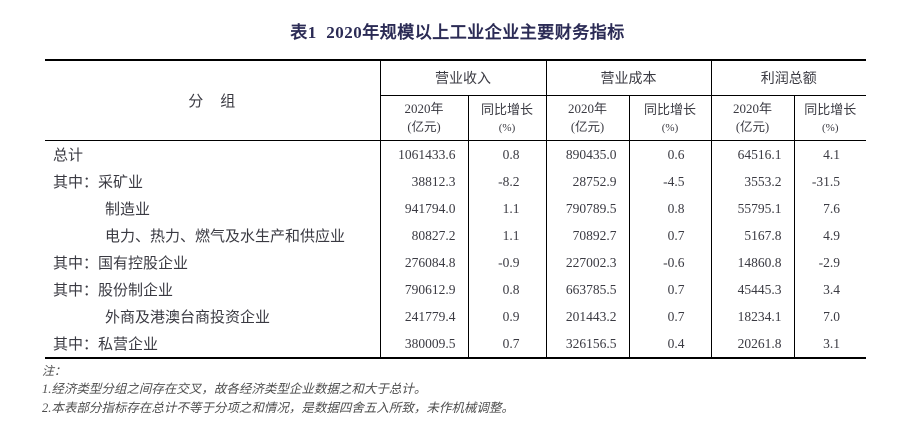 This screenshot has width=915, height=434. I want to click on cell-value: 70892.7, so click(587, 235).